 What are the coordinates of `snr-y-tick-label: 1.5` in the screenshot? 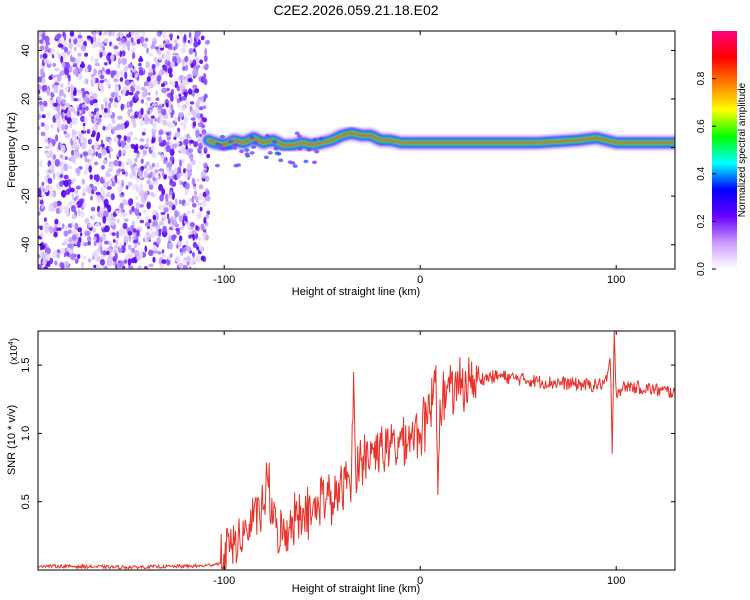 It's located at (26, 364).